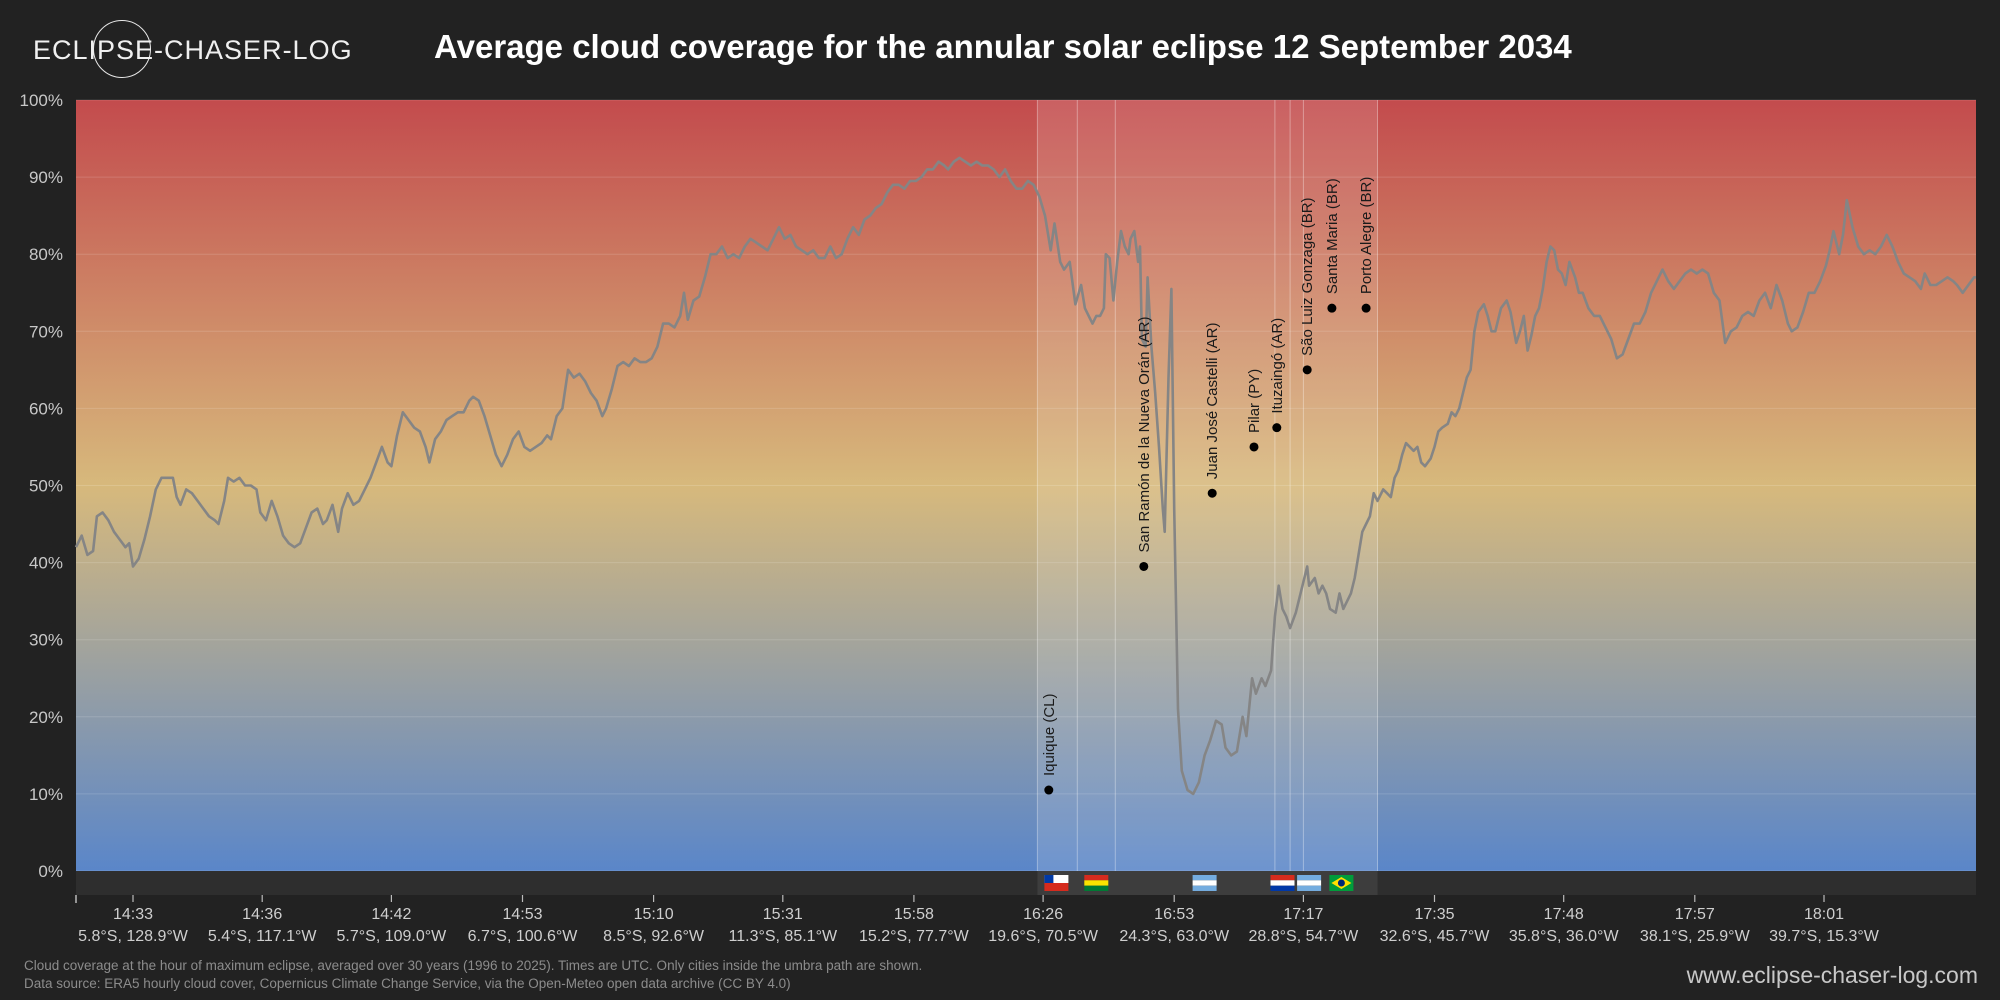 This screenshot has height=1000, width=2000. What do you see at coordinates (1434, 914) in the screenshot?
I see `x-tick-time: 17:35` at bounding box center [1434, 914].